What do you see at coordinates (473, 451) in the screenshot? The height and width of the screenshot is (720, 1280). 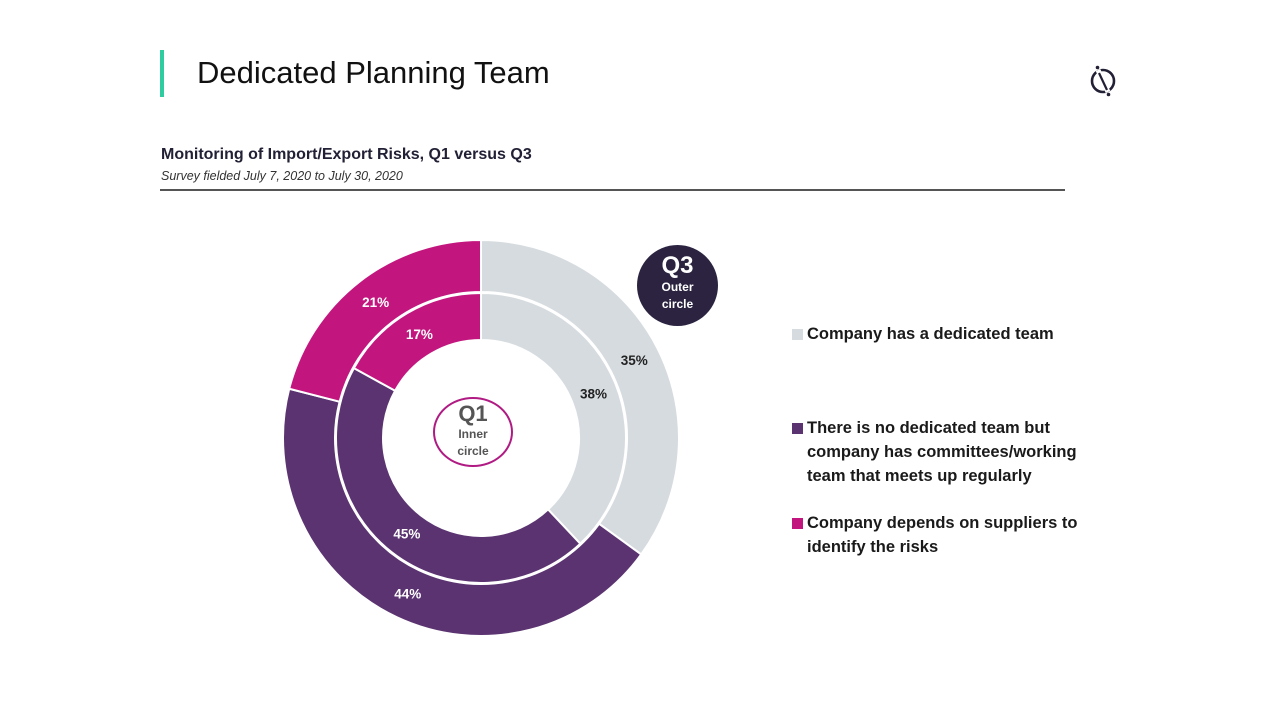 I see `q1-badge-line2: circle` at bounding box center [473, 451].